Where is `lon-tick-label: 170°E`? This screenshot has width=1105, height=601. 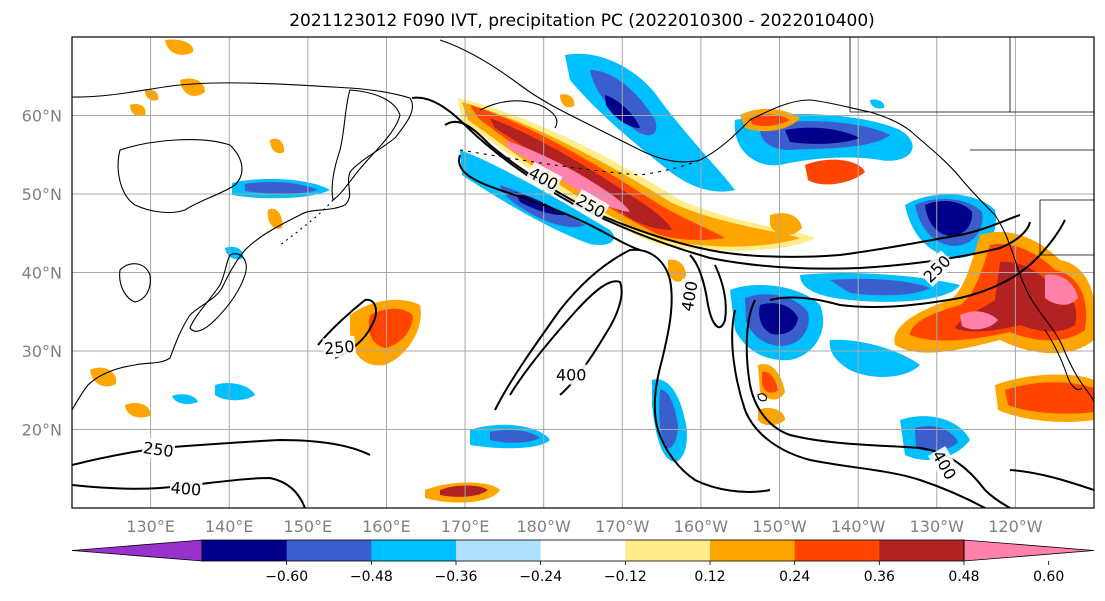
lon-tick-label: 170°E is located at coordinates (465, 526).